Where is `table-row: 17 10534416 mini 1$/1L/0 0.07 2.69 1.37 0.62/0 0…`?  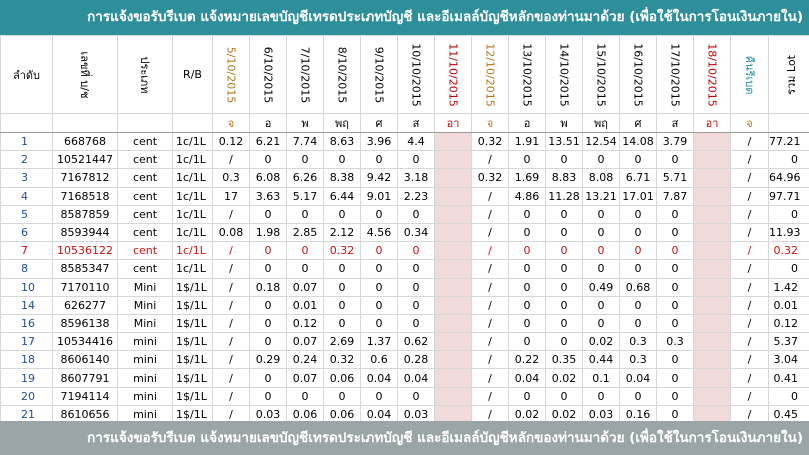 table-row: 17 10534416 mini 1$/1L/0 0.07 2.69 1.37 0.62/0 0… is located at coordinates (404, 342).